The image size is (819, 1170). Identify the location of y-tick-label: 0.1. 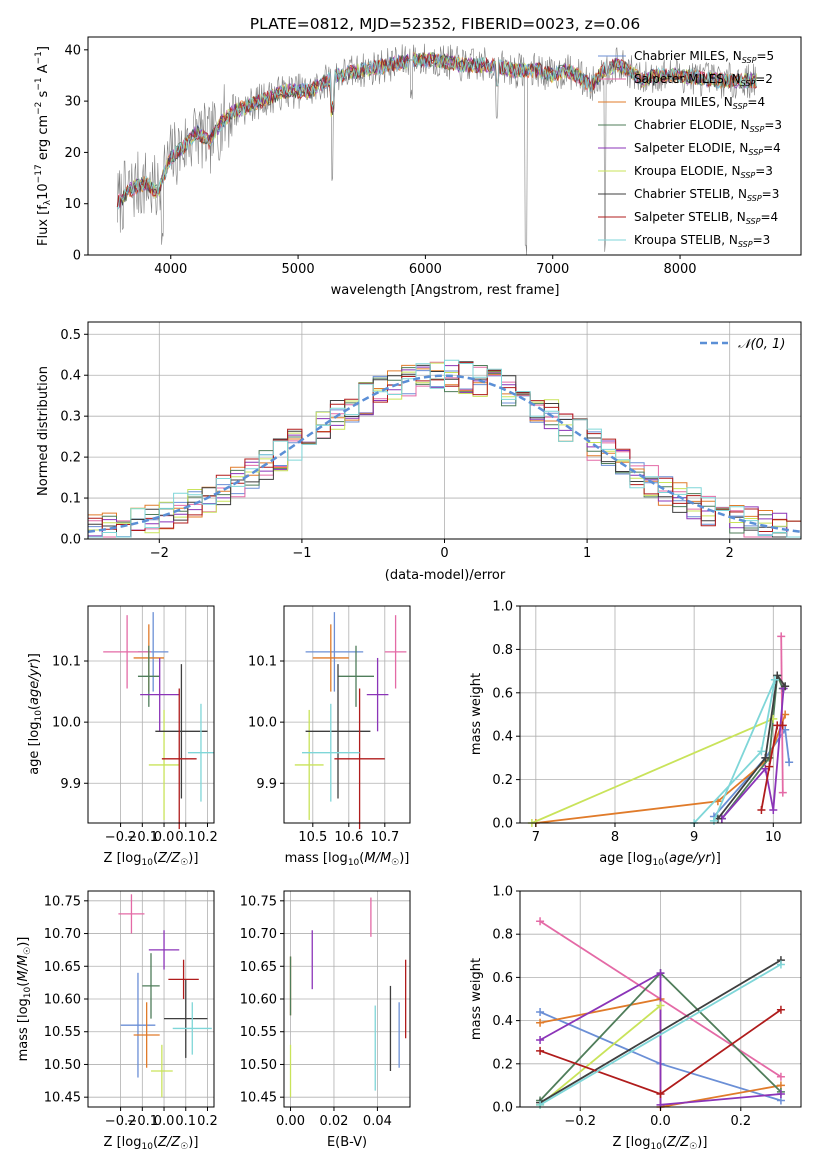
(70, 499).